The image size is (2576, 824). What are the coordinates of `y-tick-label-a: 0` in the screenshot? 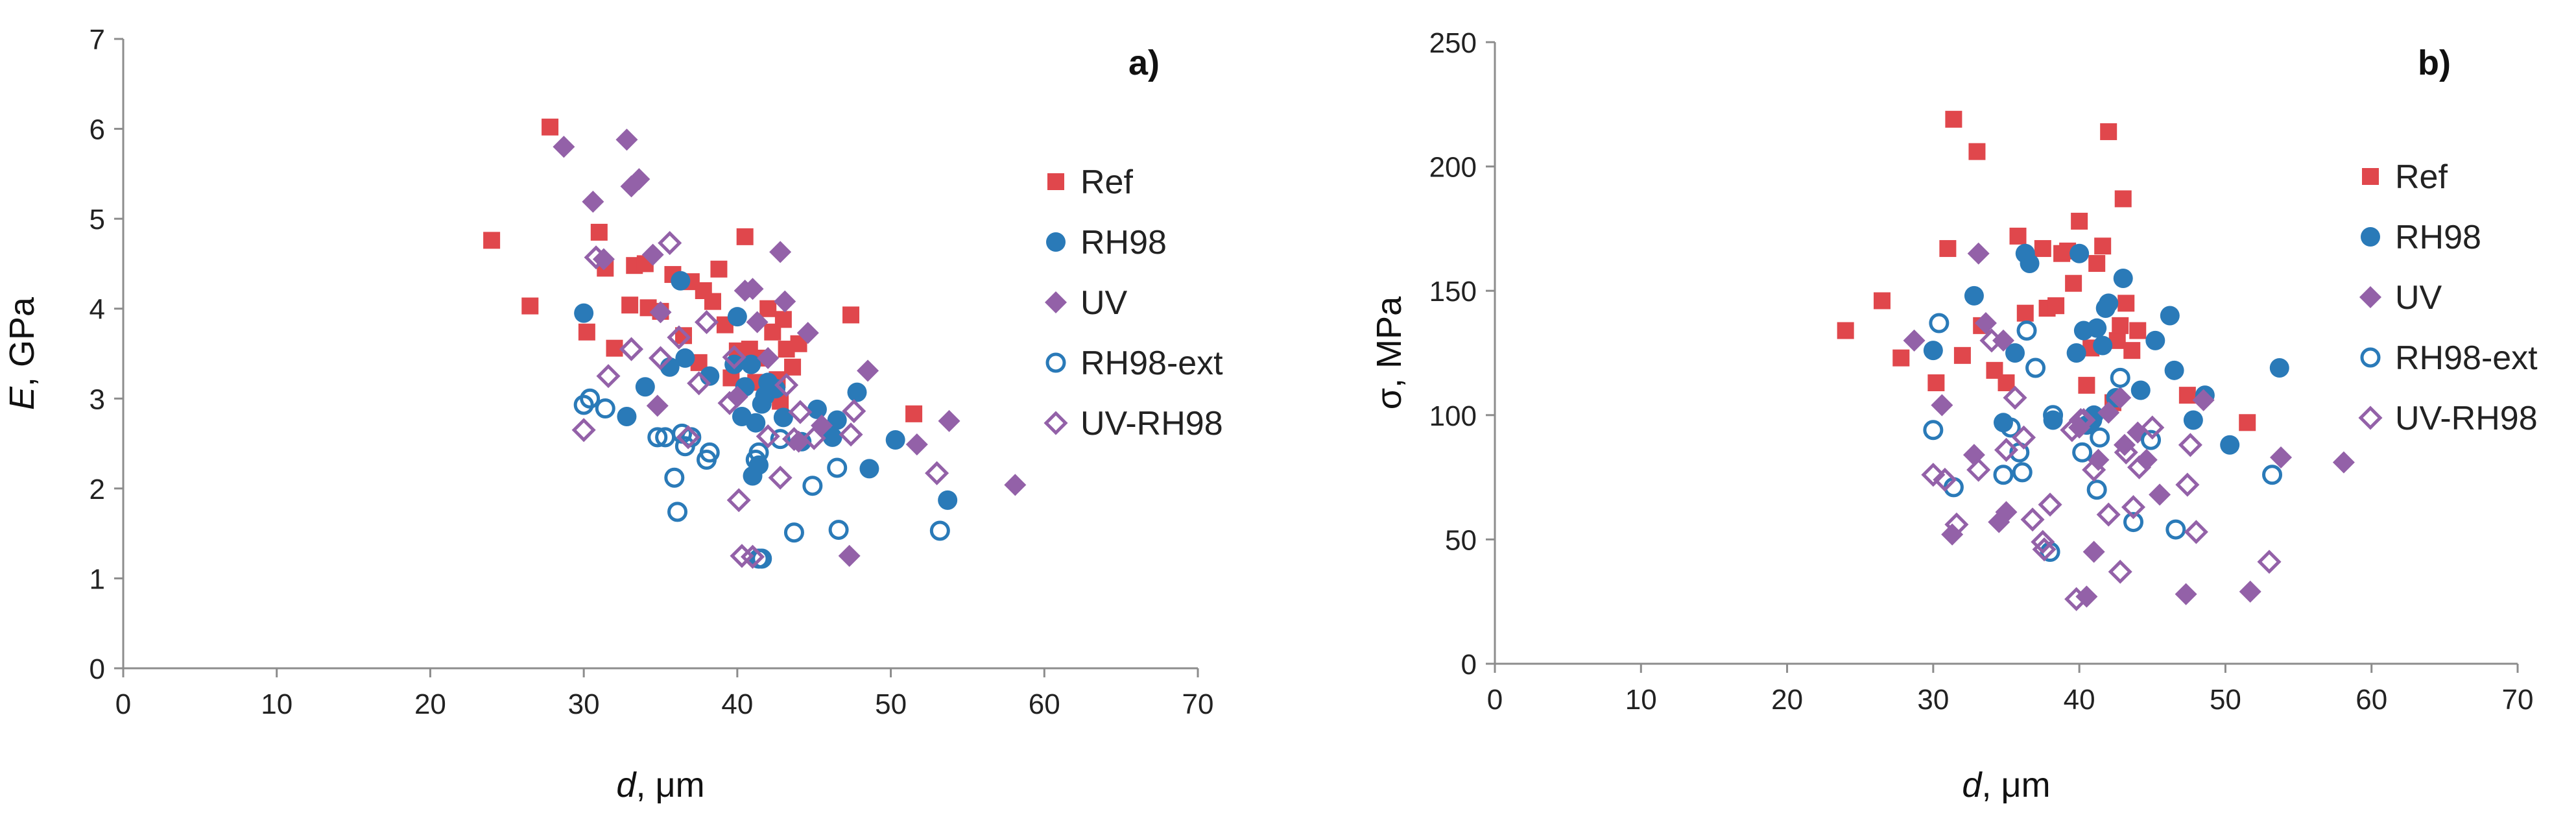 It's located at (97, 669).